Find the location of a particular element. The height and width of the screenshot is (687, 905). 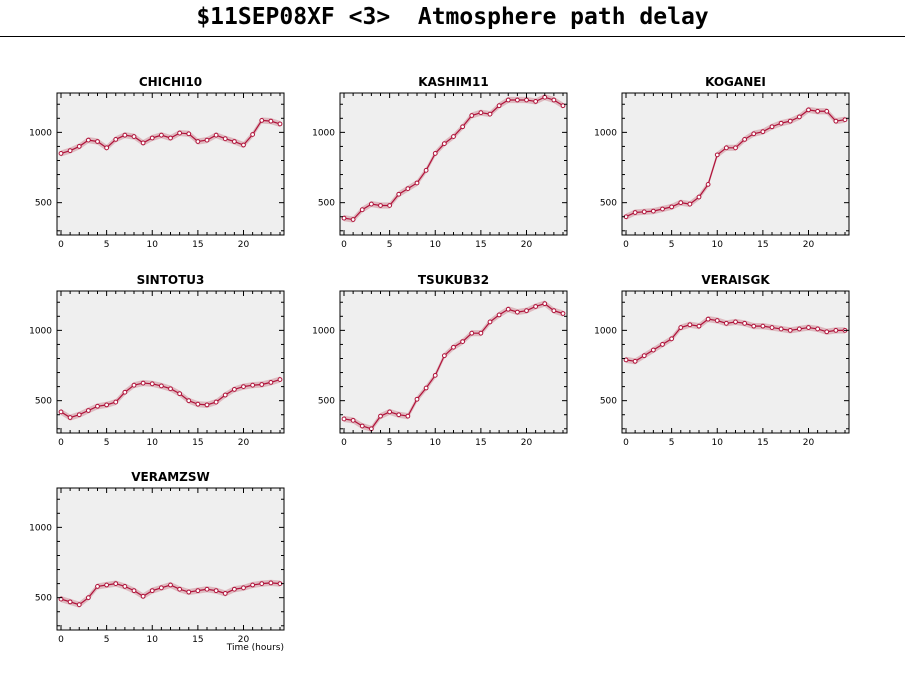

panel-title: SINTOTU3 is located at coordinates (171, 280).